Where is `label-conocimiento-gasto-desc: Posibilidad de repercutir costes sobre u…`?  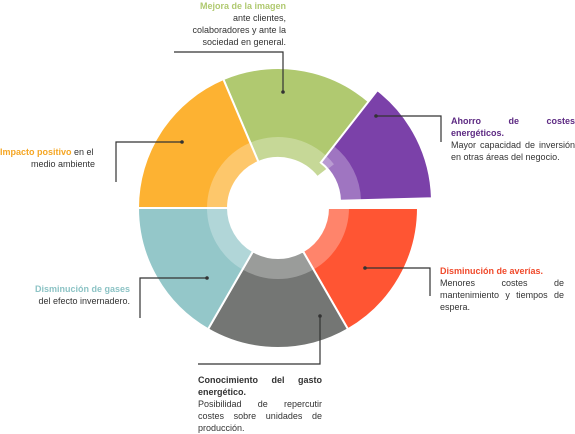
label-conocimiento-gasto-desc: Posibilidad de repercutir costes sobre u… is located at coordinates (260, 416).